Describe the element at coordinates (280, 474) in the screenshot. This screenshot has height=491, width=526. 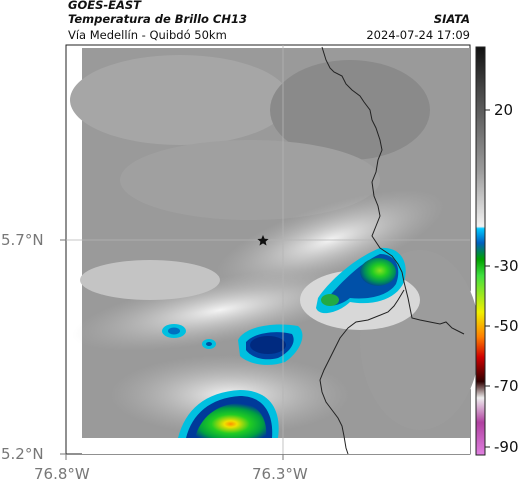
I see `lon-label-76.3: 76.3°W` at that location.